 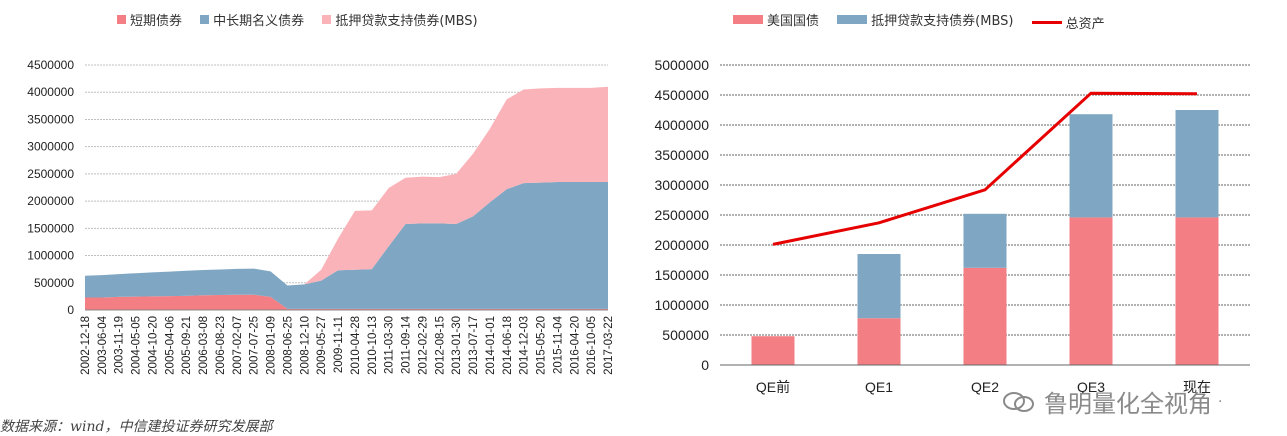 What do you see at coordinates (705, 365) in the screenshot?
I see `right-y-tick-label: 0` at bounding box center [705, 365].